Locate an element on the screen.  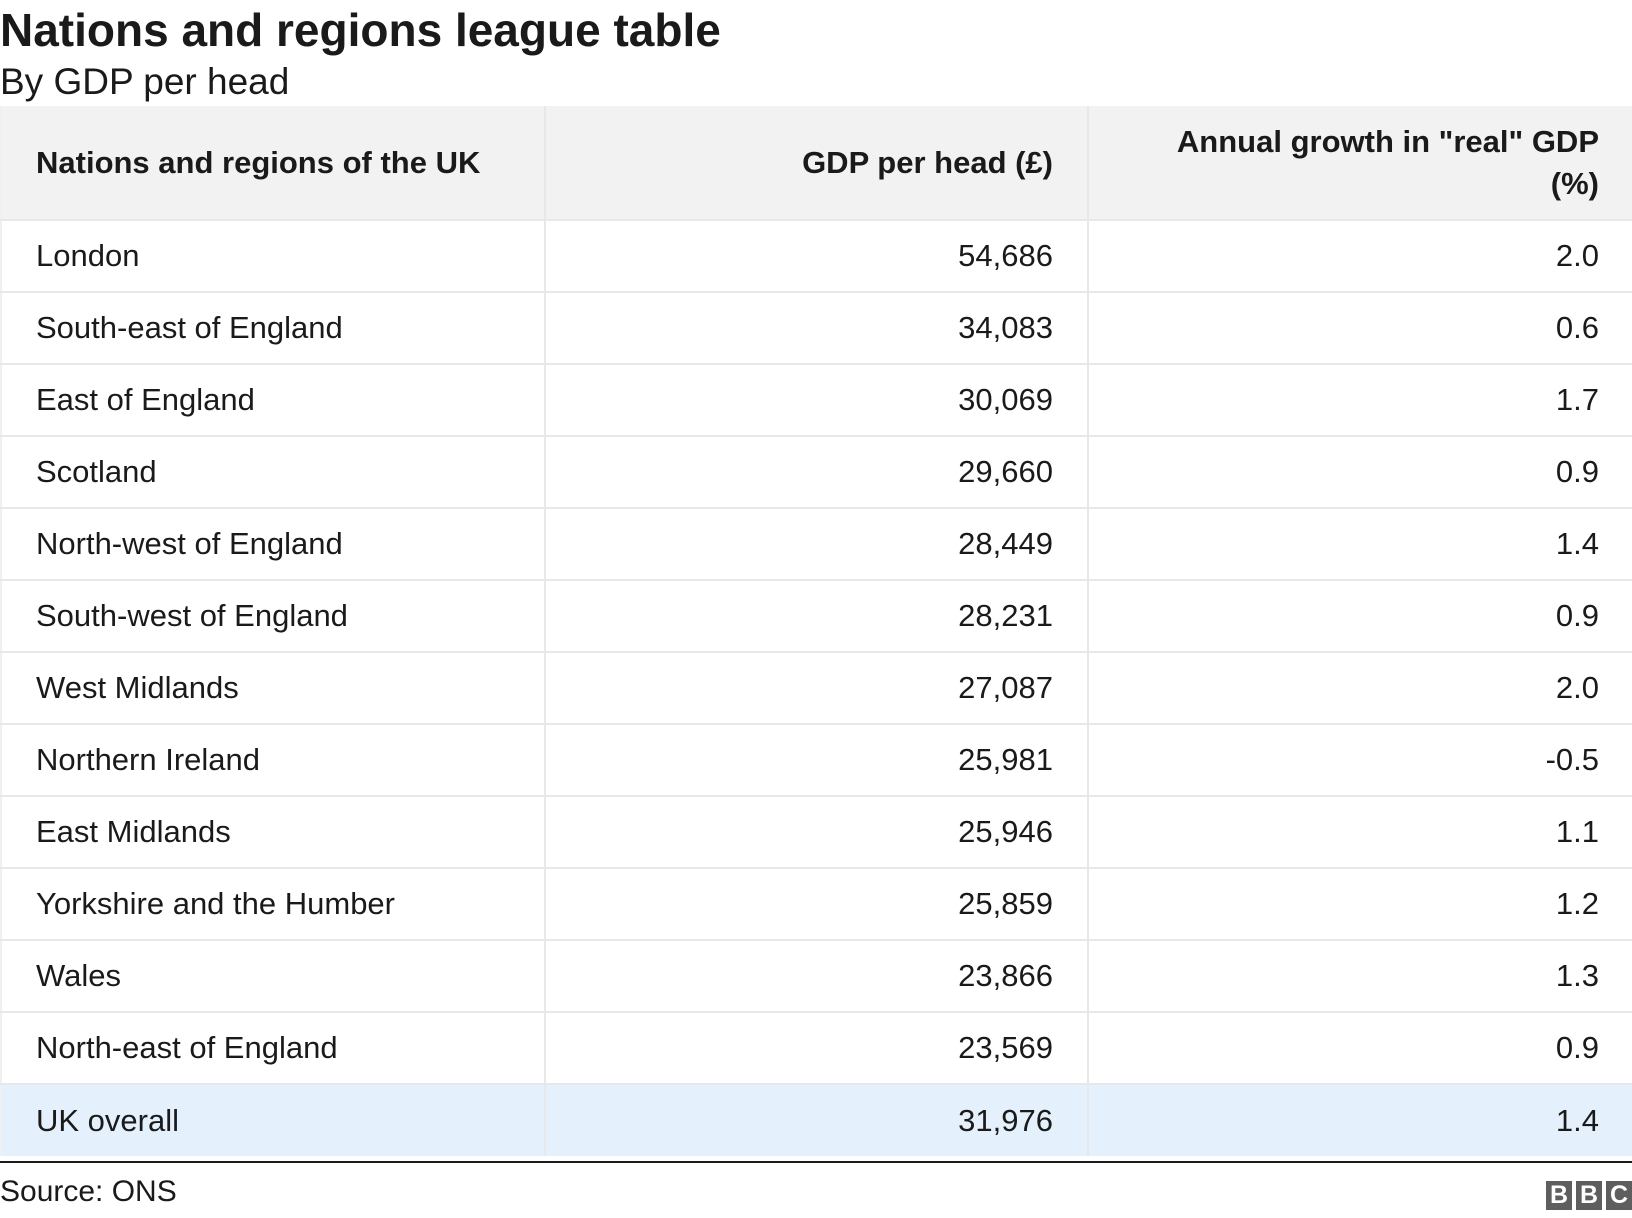
cell-gdp-per-head: 28,231 is located at coordinates (816, 616).